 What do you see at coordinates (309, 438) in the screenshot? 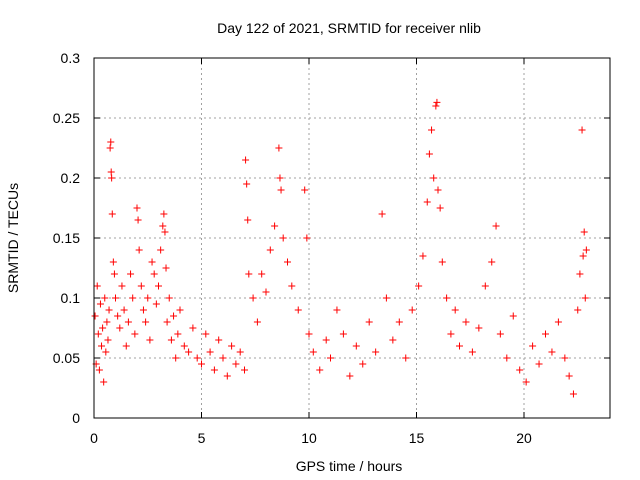
I see `x-tick-label: 10` at bounding box center [309, 438].